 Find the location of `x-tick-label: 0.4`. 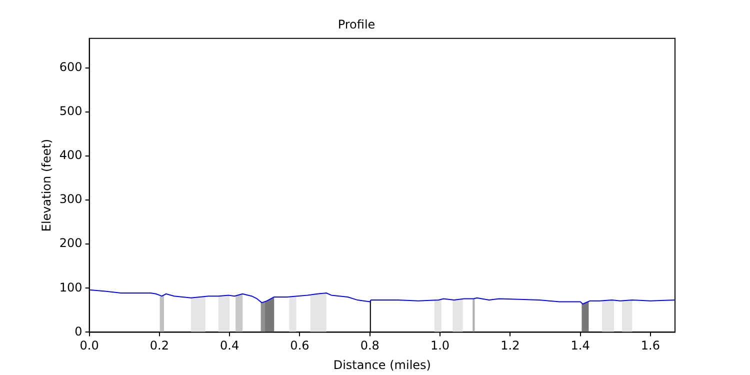

x-tick-label: 0.4 is located at coordinates (230, 345).